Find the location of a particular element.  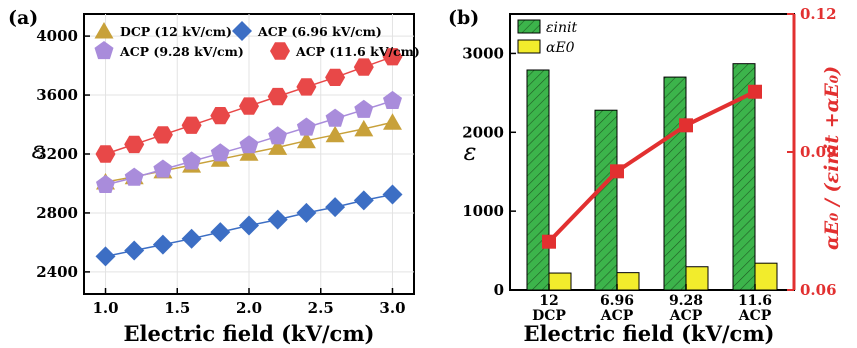

y-tick-label: 2800 is located at coordinates (57, 213).